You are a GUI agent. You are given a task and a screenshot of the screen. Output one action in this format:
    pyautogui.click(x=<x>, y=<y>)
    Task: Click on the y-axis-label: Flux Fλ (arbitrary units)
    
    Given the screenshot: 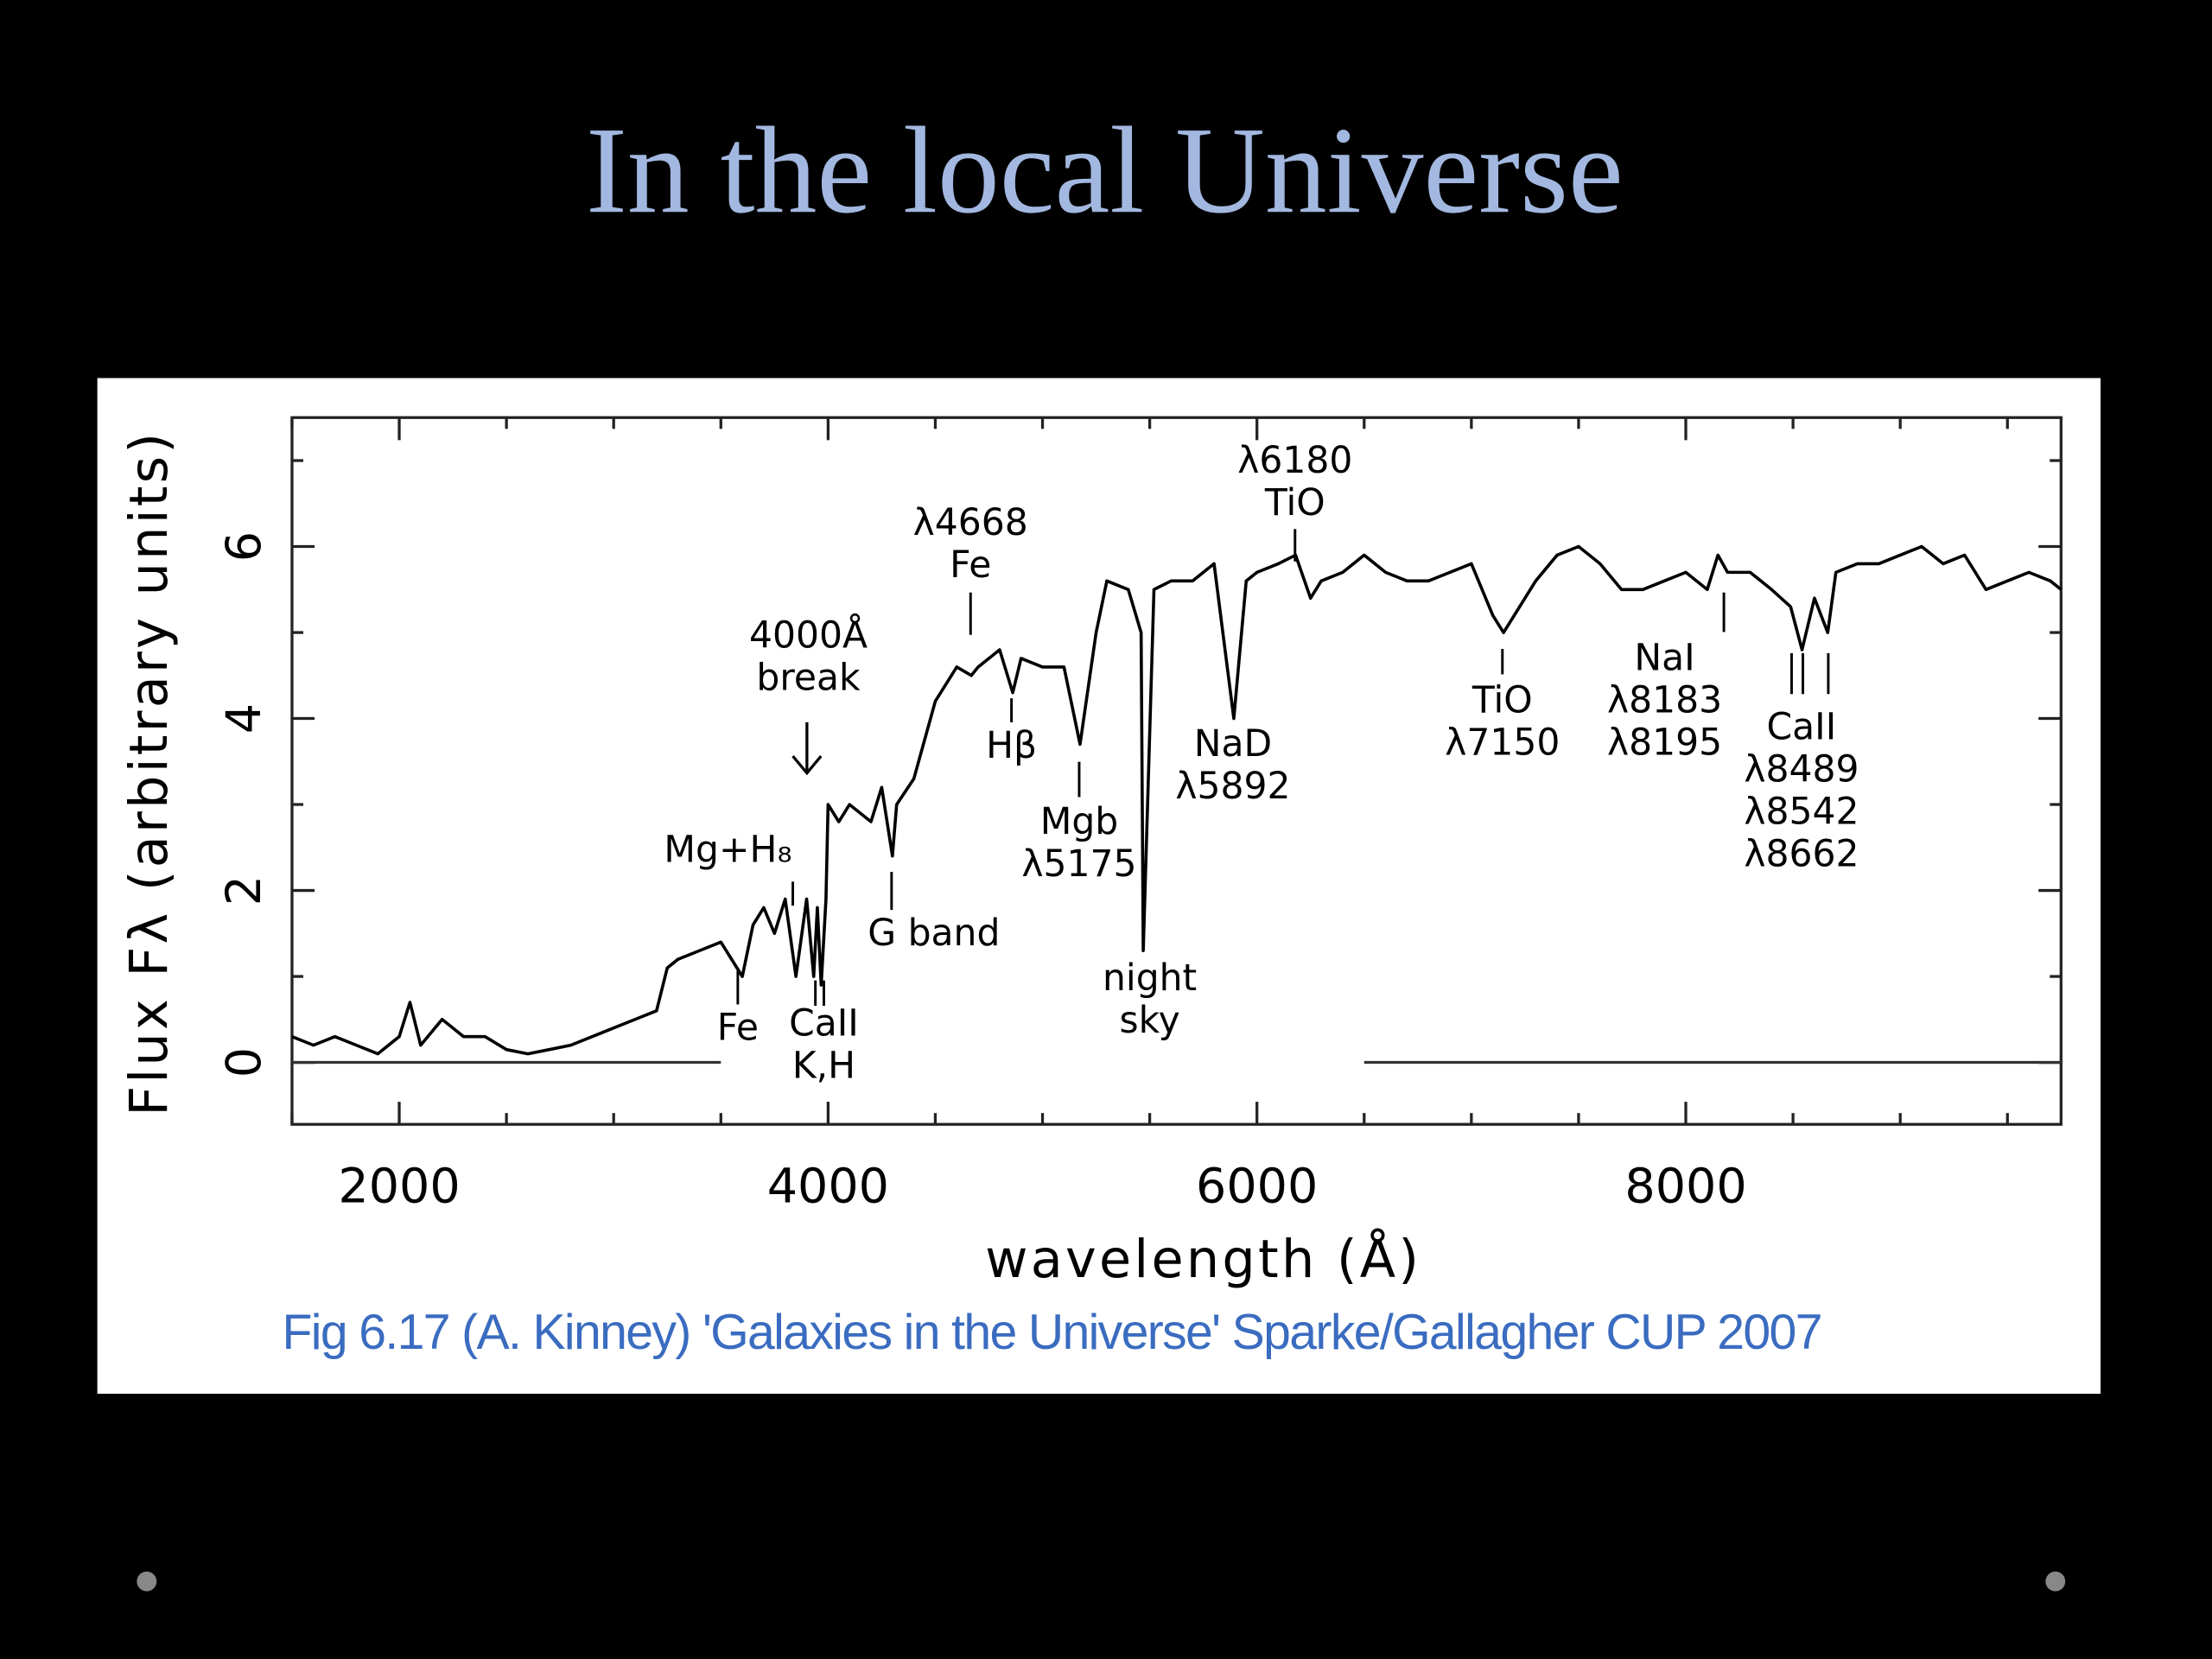 What is the action you would take?
    pyautogui.click(x=149, y=773)
    